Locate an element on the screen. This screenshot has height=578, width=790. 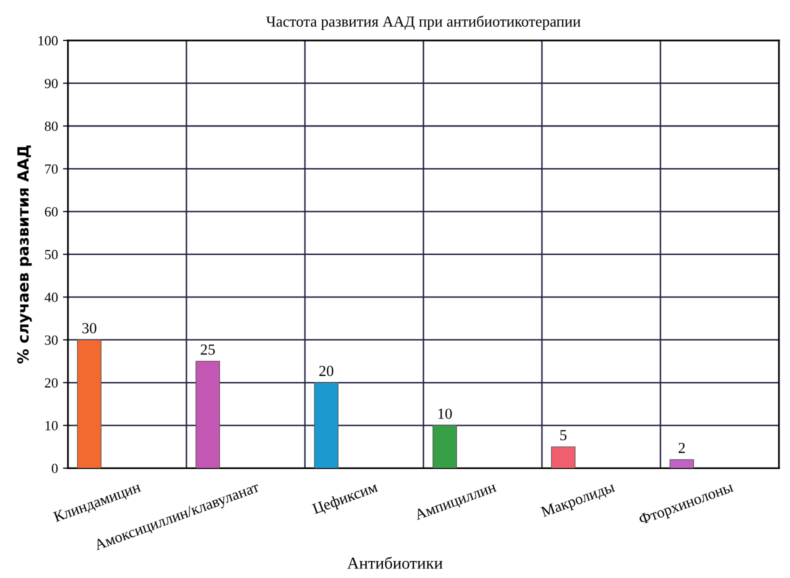
y-tick-label: 100 is located at coordinates (48, 41).